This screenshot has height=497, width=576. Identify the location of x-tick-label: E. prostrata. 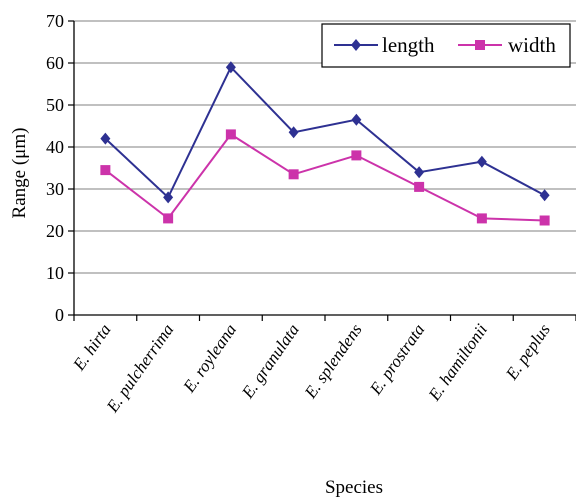
(396, 359).